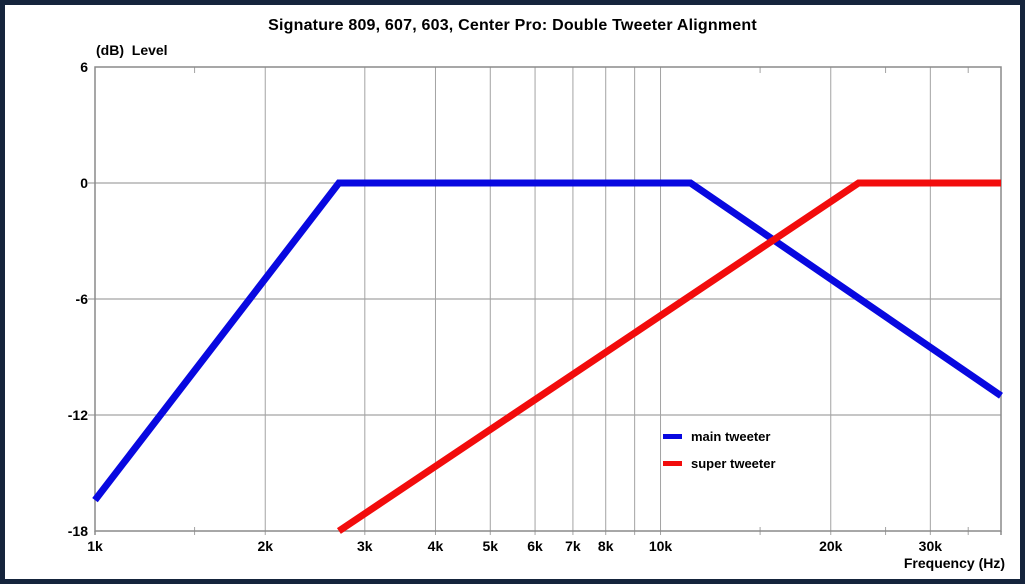  I want to click on legend-item: super tweeter, so click(719, 463).